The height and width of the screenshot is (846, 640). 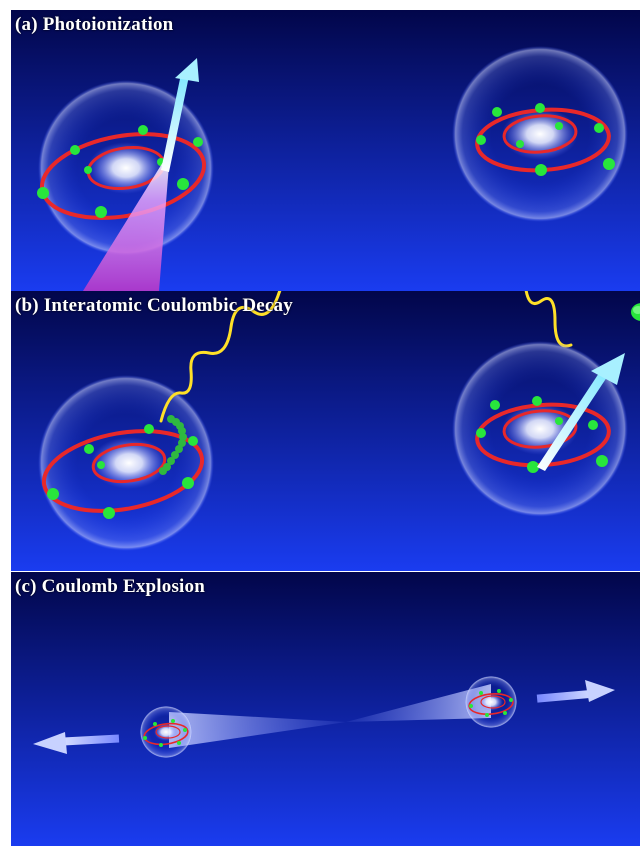 I want to click on panel-title: (b) Interatomic Coulombic Decay, so click(x=154, y=305).